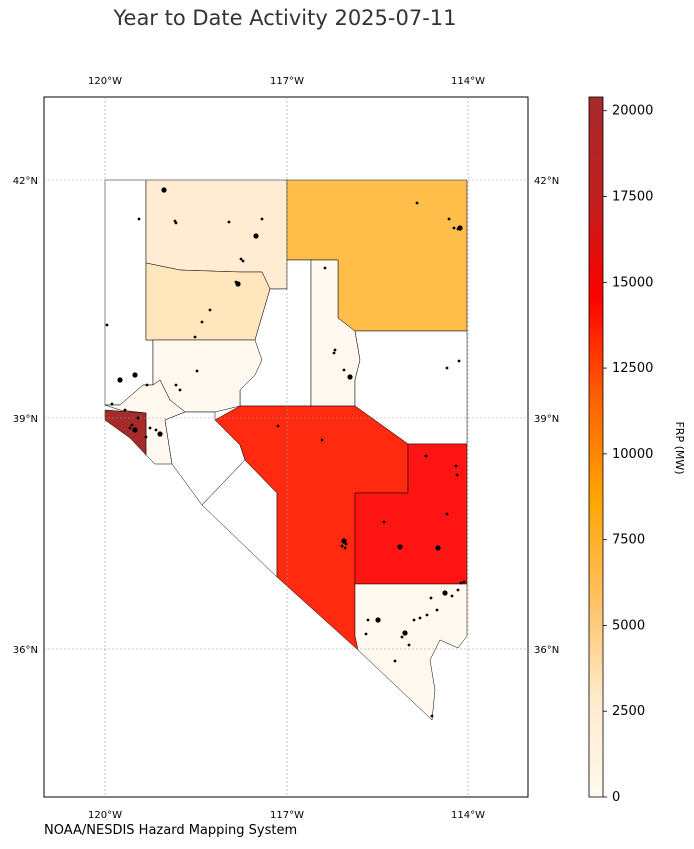  I want to click on colorbar-tick-label: 20000, so click(632, 111).